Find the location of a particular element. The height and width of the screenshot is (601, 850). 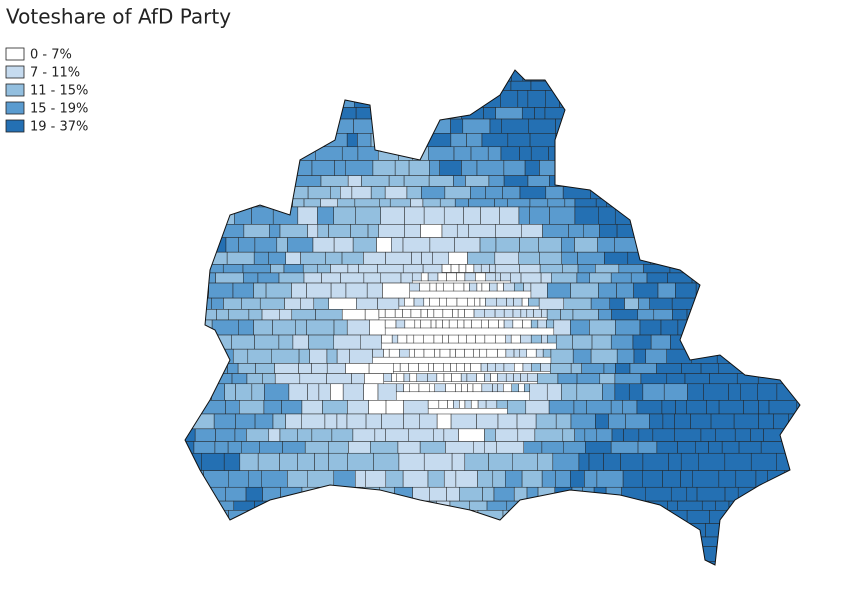

legend-swatch is located at coordinates (15, 72).